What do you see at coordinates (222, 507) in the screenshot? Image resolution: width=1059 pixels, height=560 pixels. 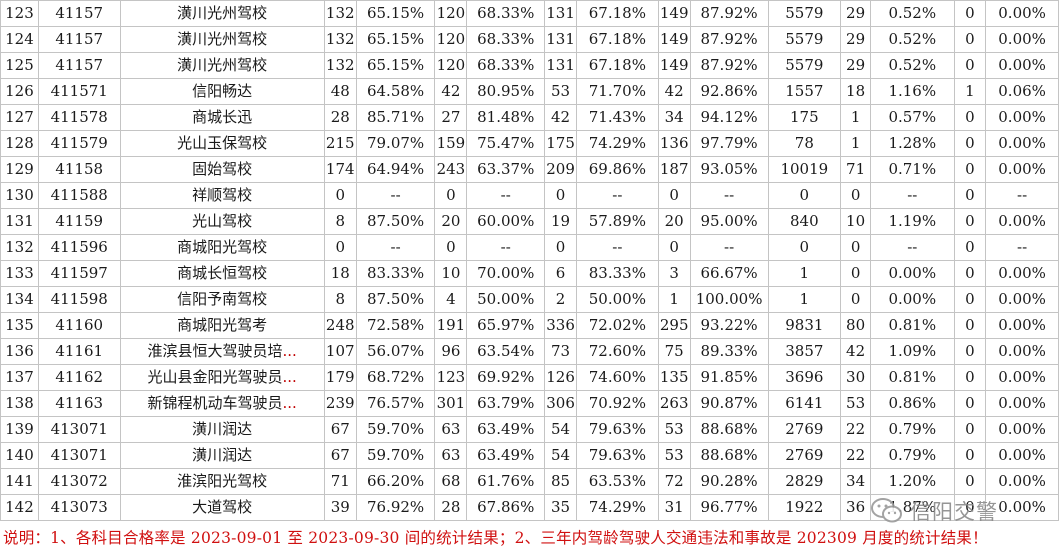 I see `school-name-cell: 大道驾校` at bounding box center [222, 507].